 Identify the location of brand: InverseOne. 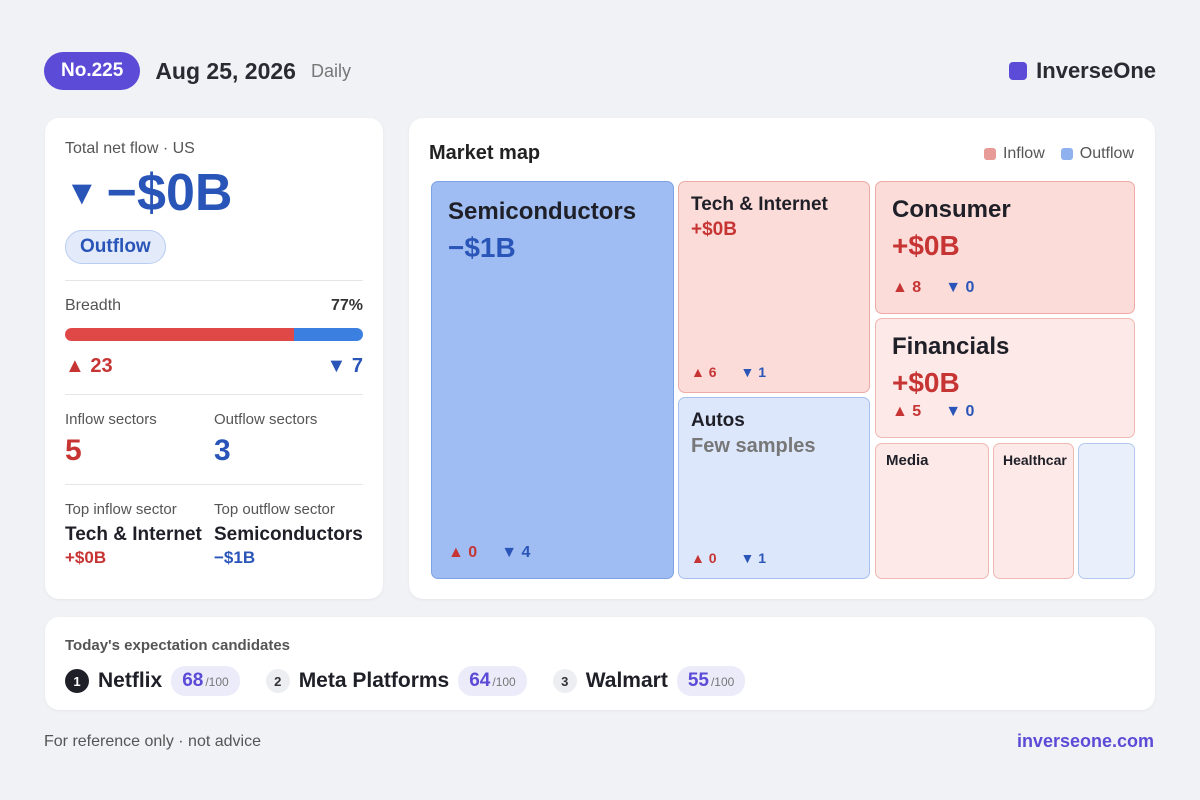
(1082, 71).